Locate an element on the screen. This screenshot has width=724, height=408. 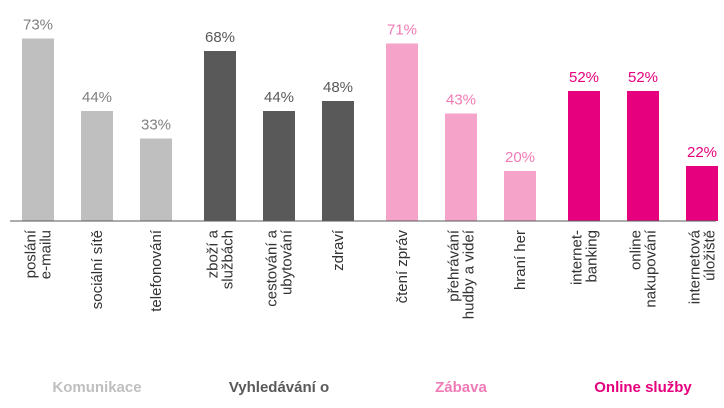
x-tick-label: telefonování is located at coordinates (156, 270).